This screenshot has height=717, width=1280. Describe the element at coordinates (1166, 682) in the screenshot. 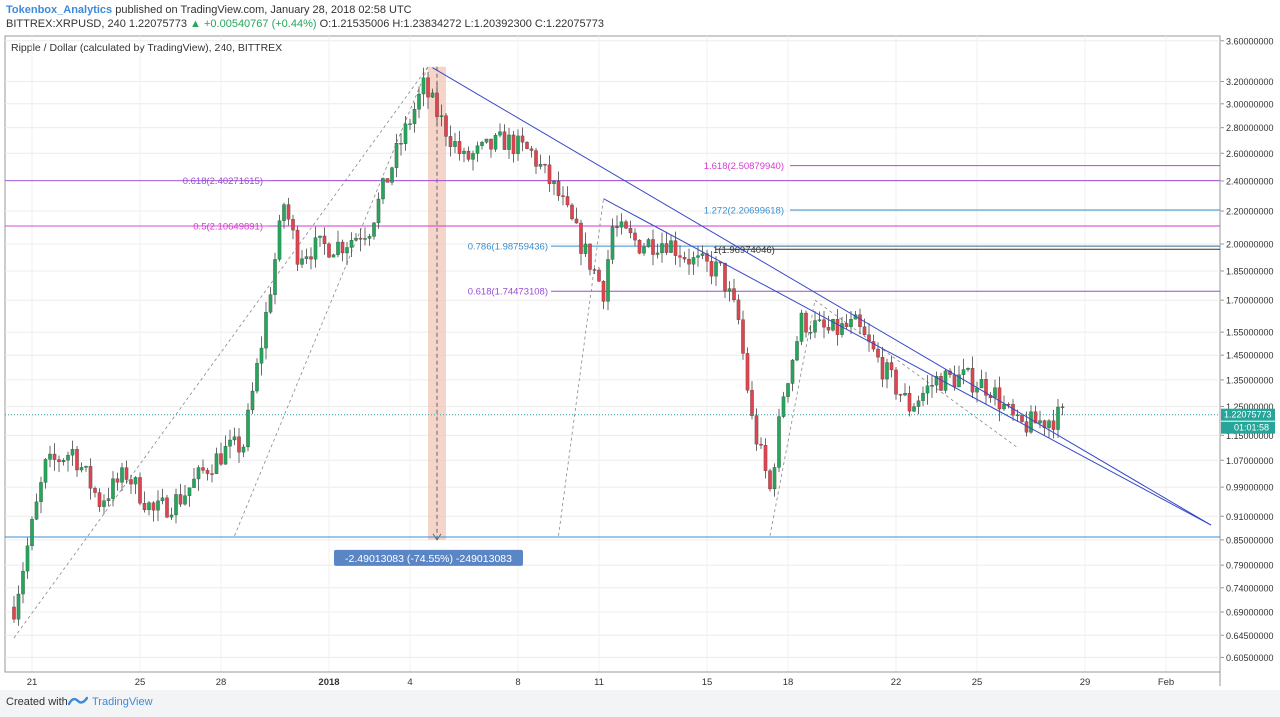

I see `time-tick-label: Feb` at that location.